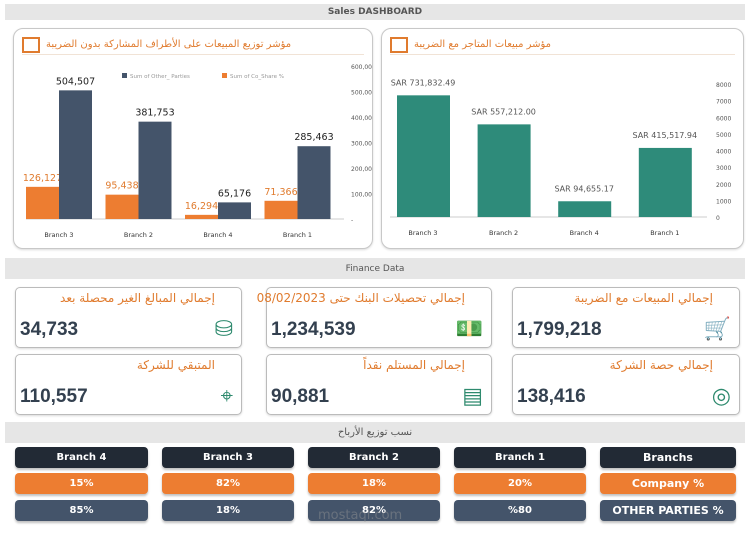 This screenshot has width=750, height=535. What do you see at coordinates (520, 510) in the screenshot?
I see `profit-cell: %80` at bounding box center [520, 510].